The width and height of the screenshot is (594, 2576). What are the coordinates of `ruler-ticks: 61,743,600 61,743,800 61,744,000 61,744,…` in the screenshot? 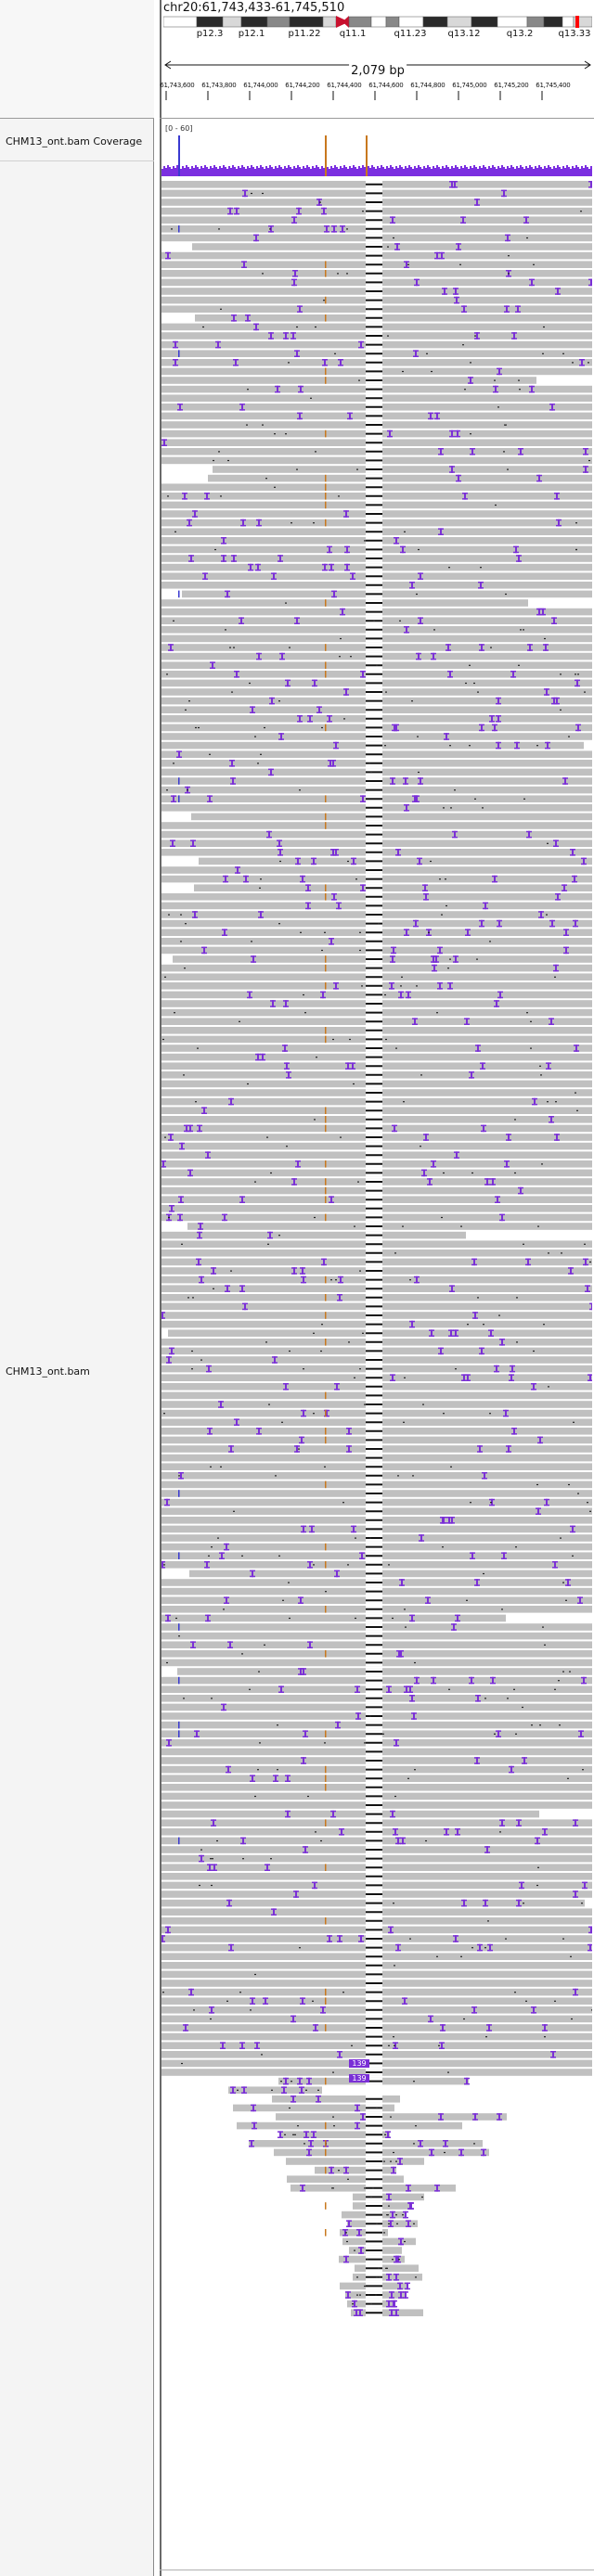 It's located at (376, 93).